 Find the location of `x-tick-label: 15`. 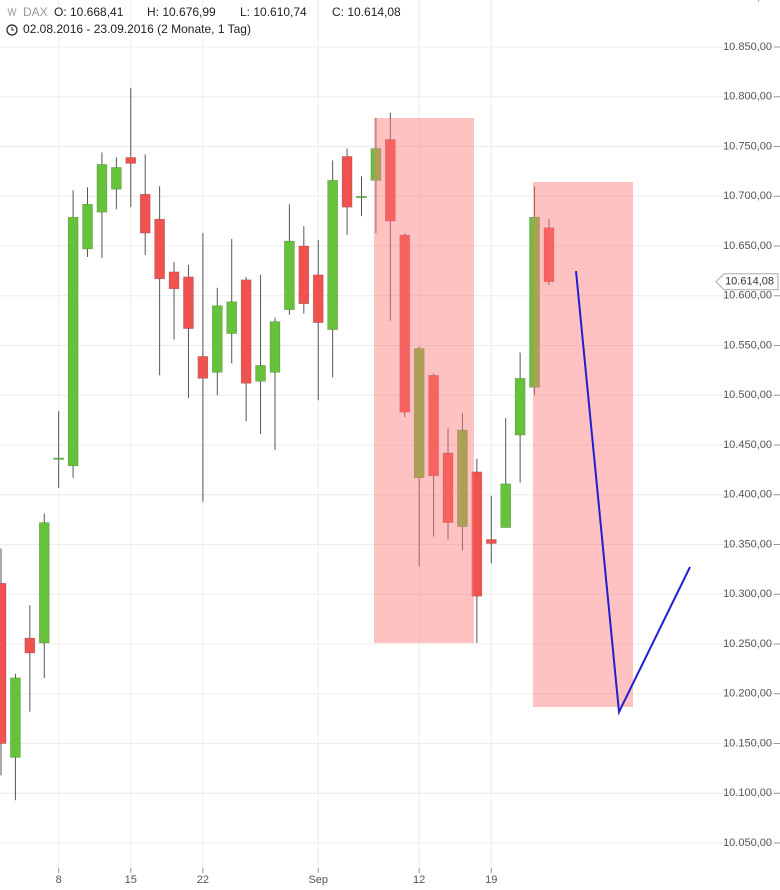

x-tick-label: 15 is located at coordinates (131, 880).